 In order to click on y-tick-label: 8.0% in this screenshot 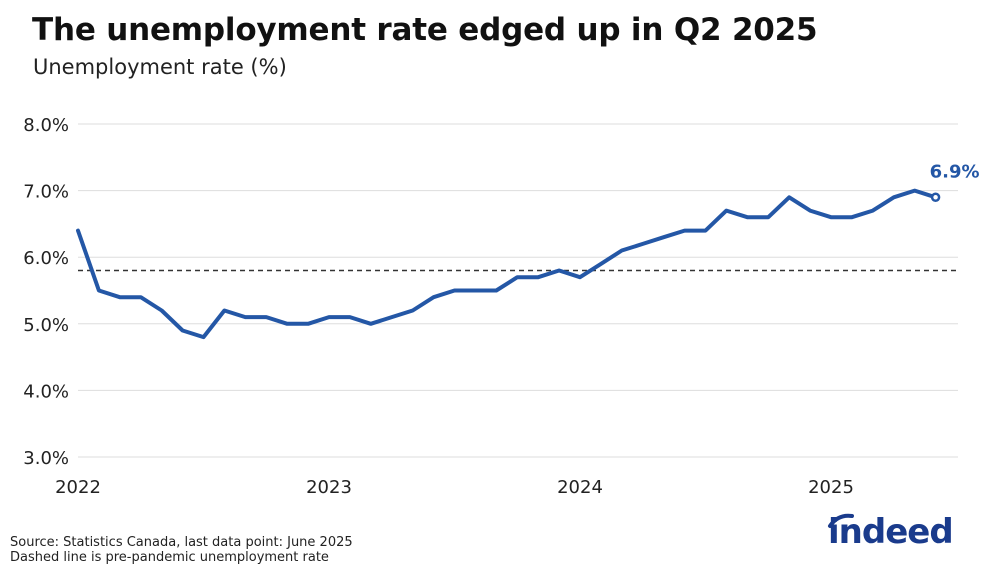, I will do `click(46, 125)`.